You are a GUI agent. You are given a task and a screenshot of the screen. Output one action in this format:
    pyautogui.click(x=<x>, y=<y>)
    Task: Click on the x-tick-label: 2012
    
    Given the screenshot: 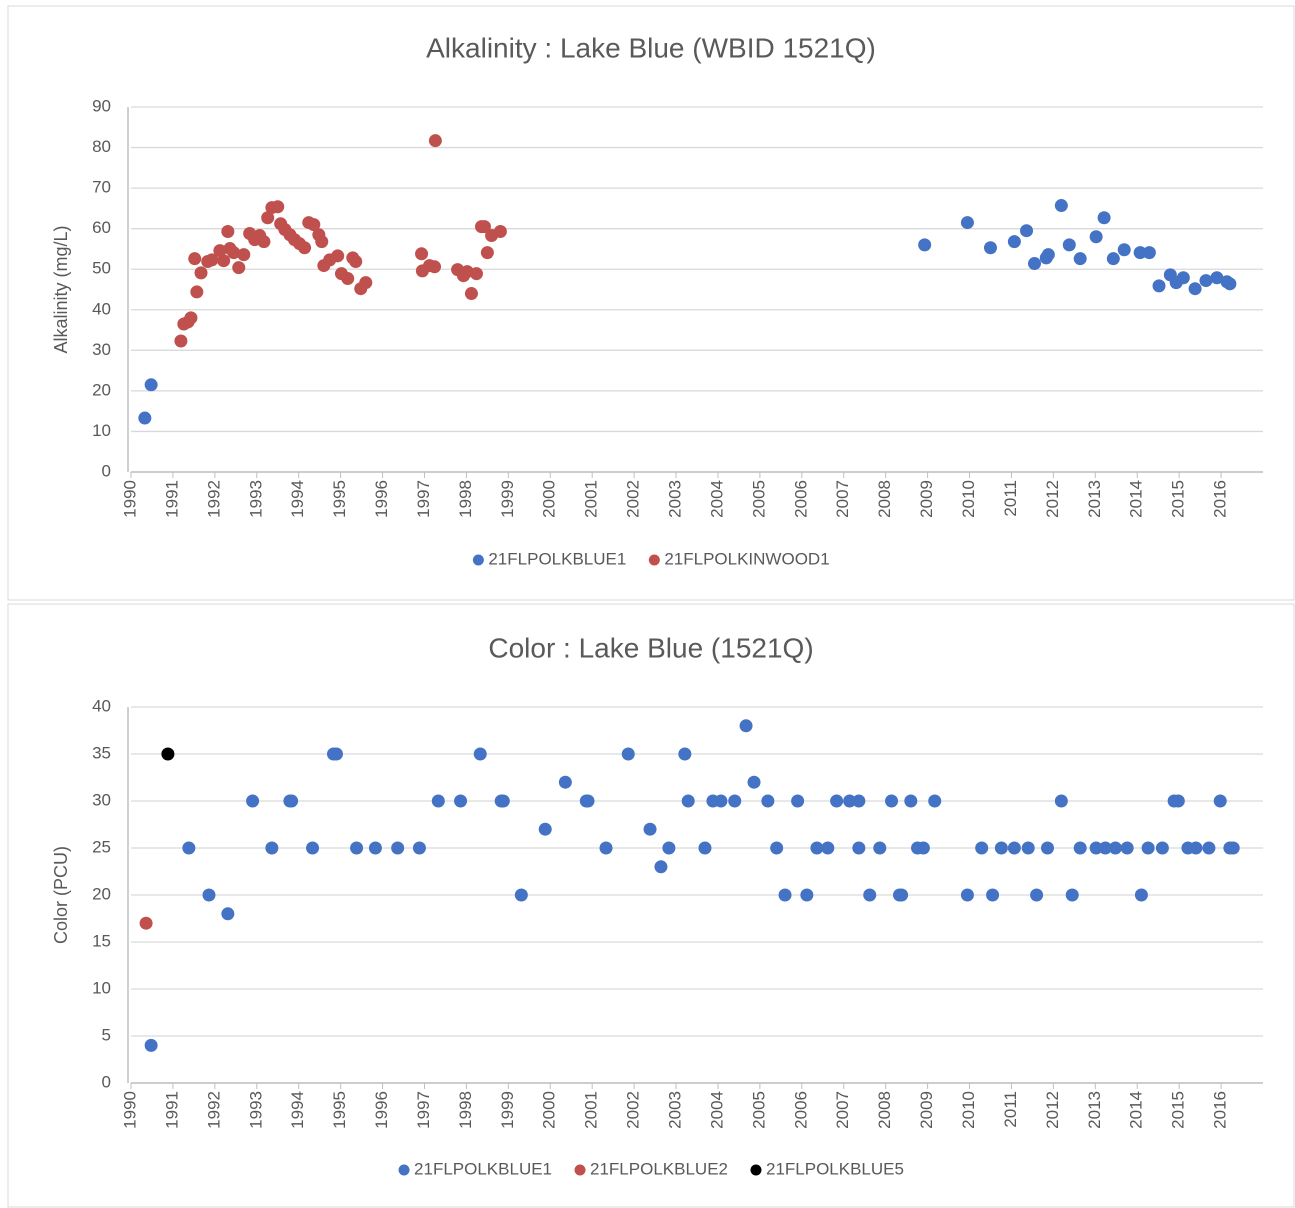 What is the action you would take?
    pyautogui.click(x=1052, y=499)
    